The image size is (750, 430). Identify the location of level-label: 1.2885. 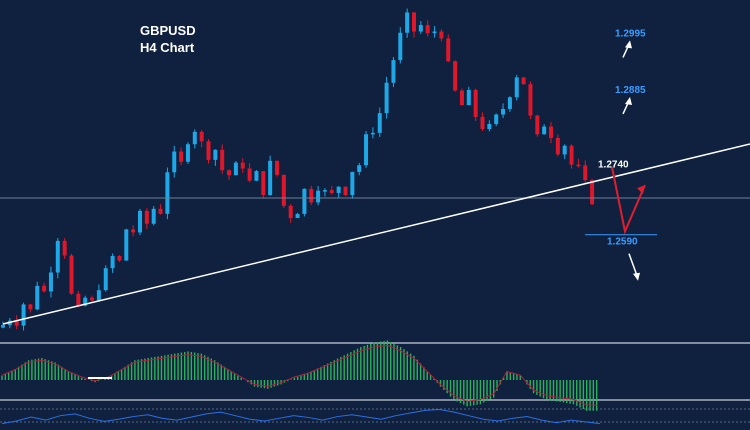
(630, 90).